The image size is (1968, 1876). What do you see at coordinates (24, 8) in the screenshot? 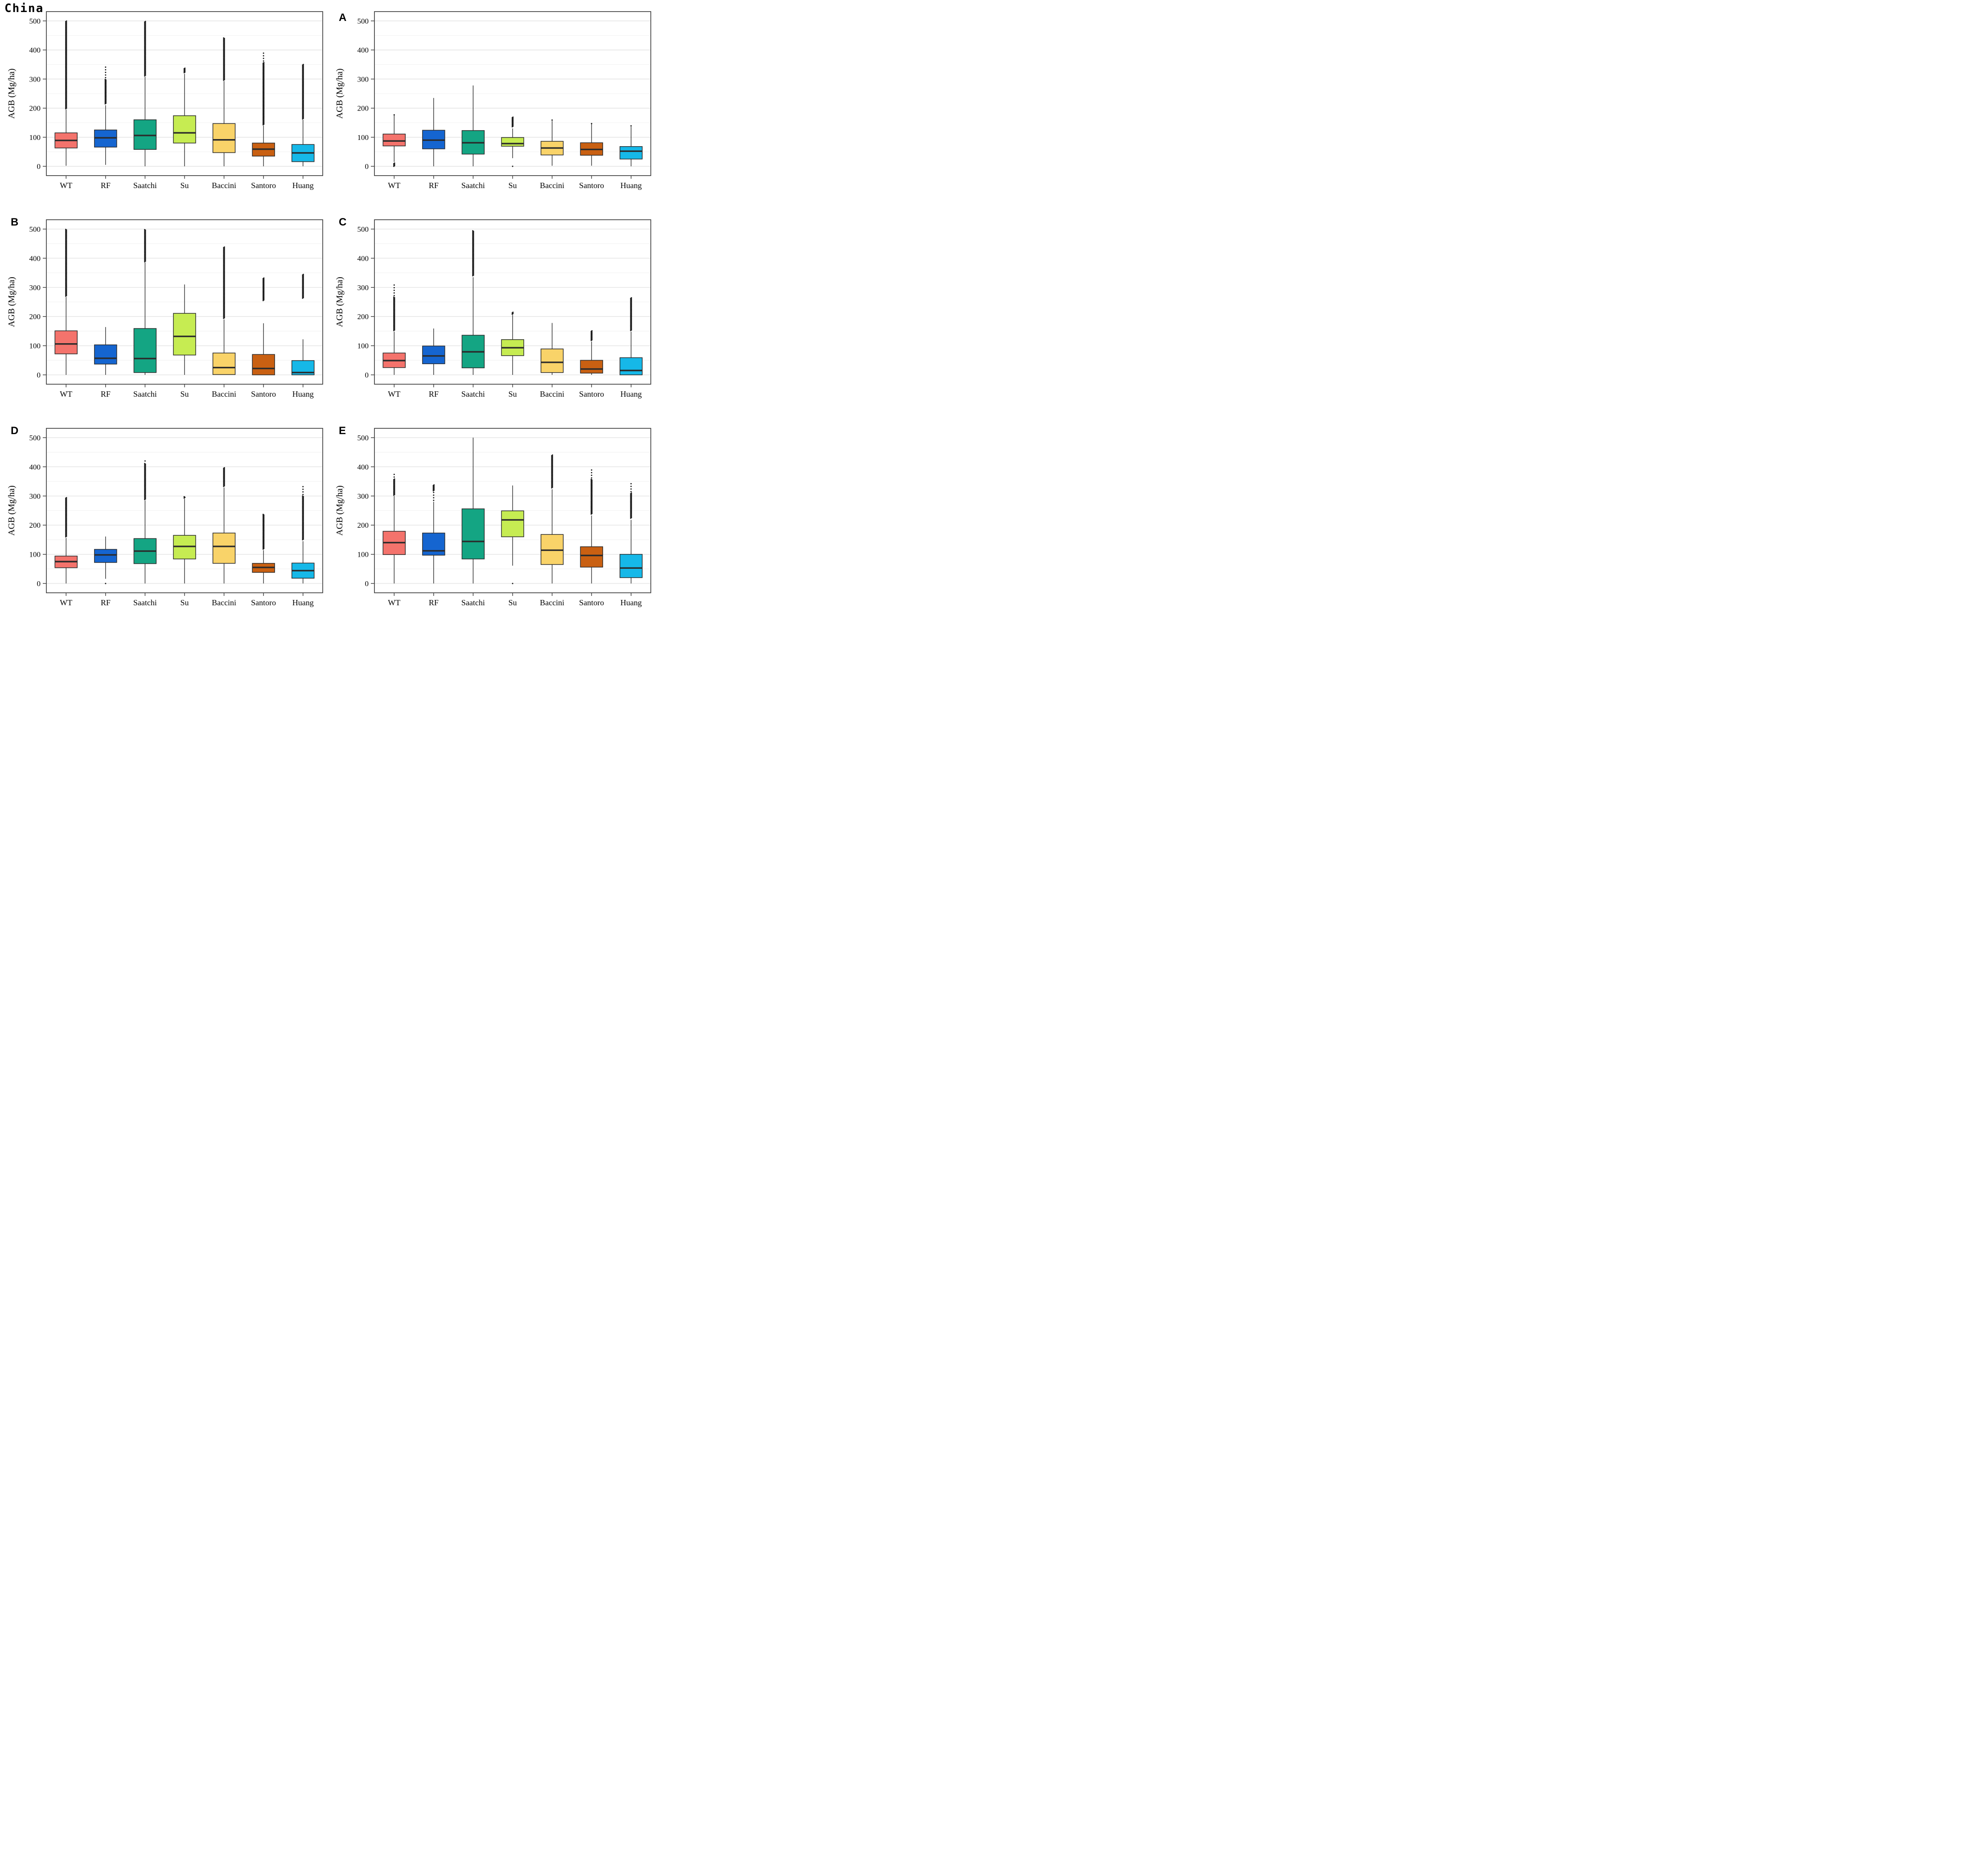
I see `panel-title-china: China` at bounding box center [24, 8].